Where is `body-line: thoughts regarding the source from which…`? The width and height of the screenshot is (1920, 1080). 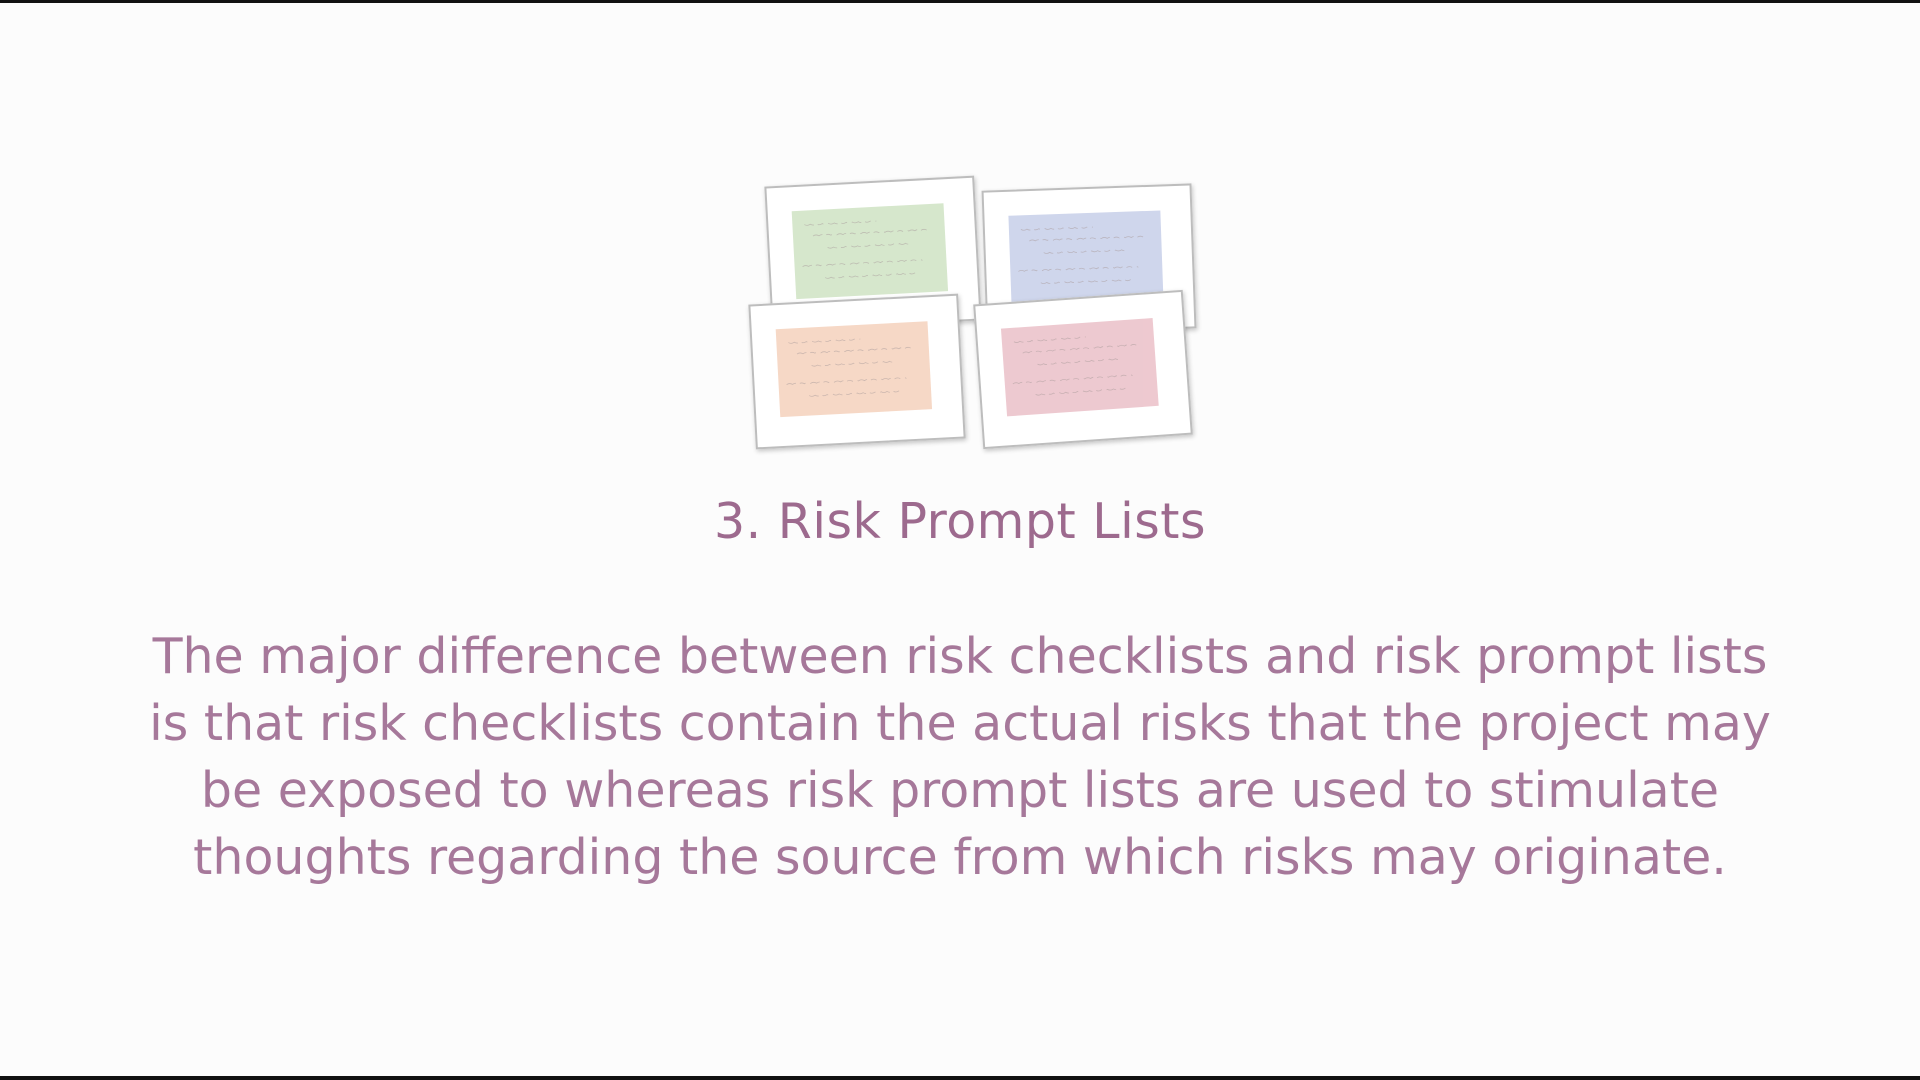 body-line: thoughts regarding the source from which… is located at coordinates (960, 857).